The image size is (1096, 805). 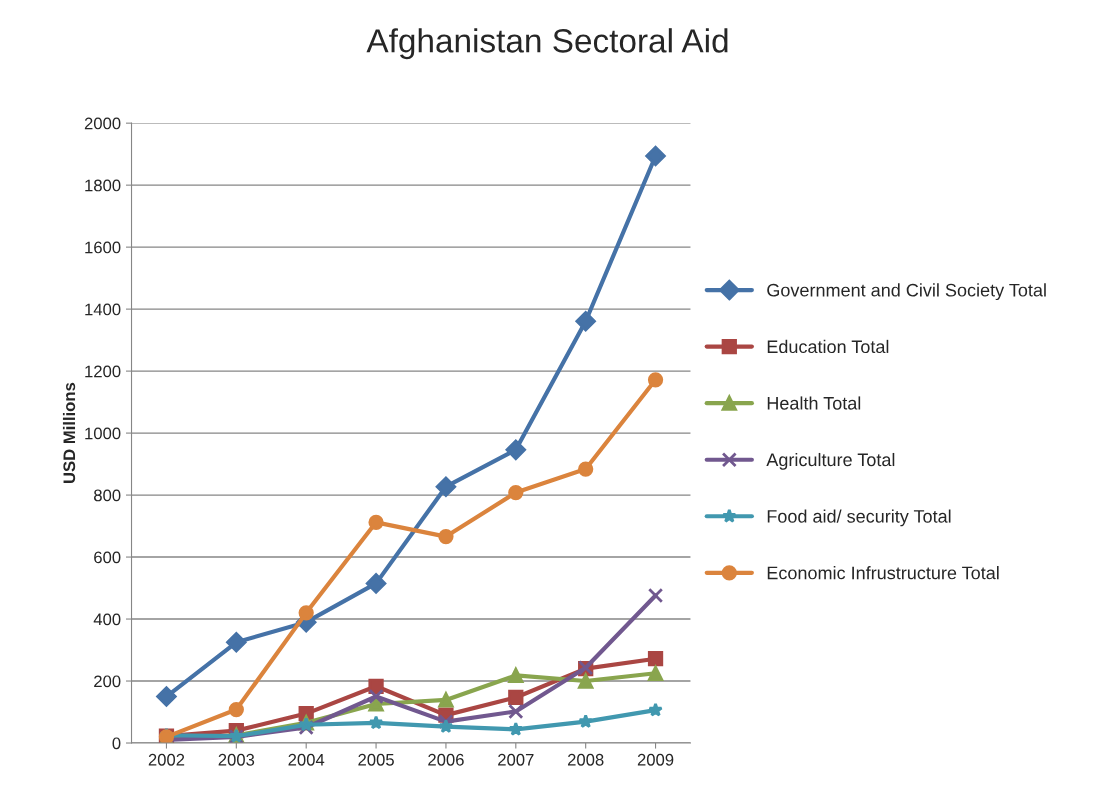 I want to click on legend-label: Food aid/ security Total, so click(x=859, y=518).